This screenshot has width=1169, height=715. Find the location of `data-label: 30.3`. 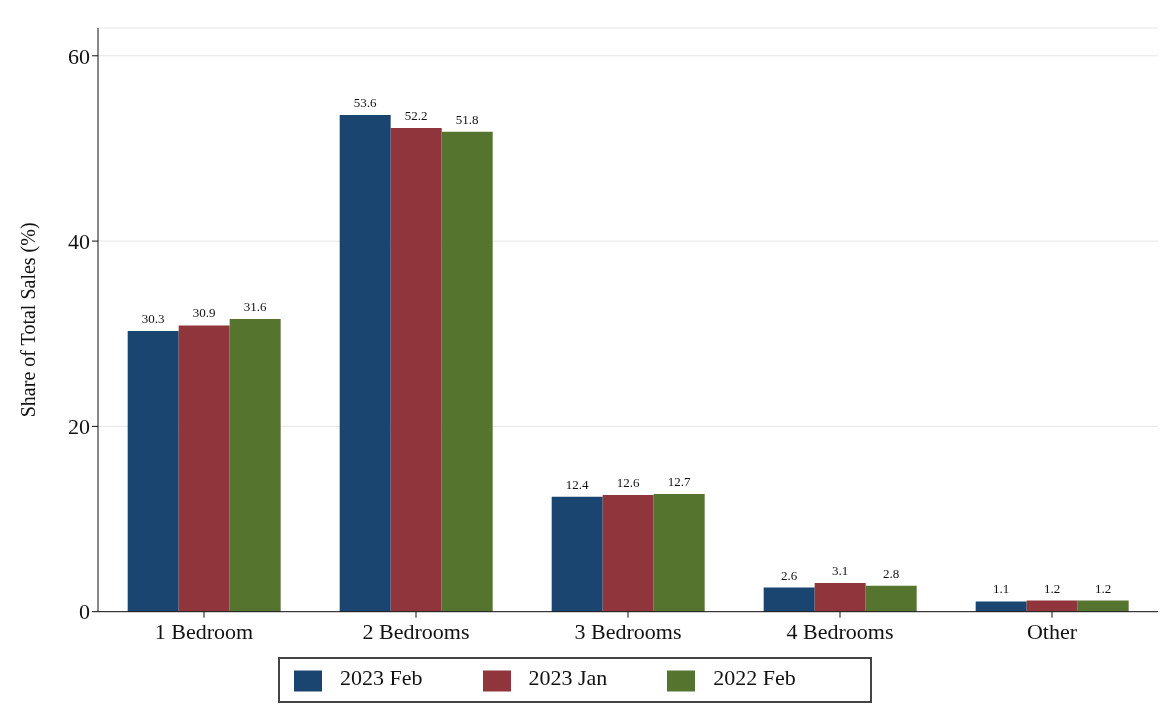

data-label: 30.3 is located at coordinates (153, 318).